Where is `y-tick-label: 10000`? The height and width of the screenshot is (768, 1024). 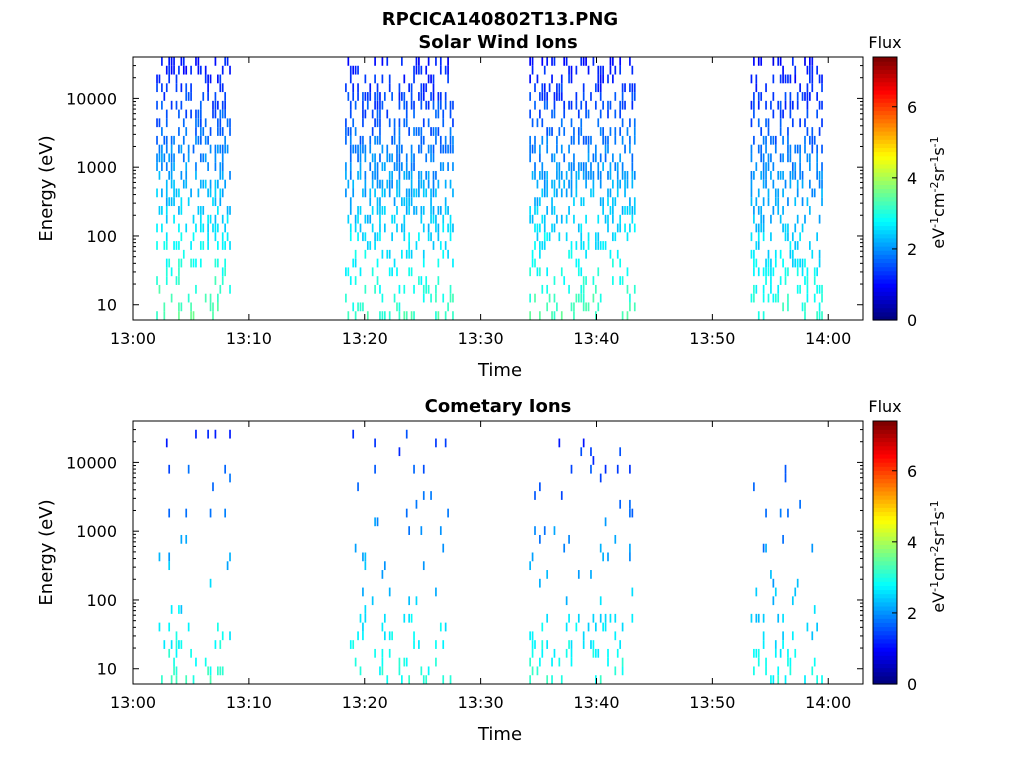
y-tick-label: 10000 is located at coordinates (91, 462).